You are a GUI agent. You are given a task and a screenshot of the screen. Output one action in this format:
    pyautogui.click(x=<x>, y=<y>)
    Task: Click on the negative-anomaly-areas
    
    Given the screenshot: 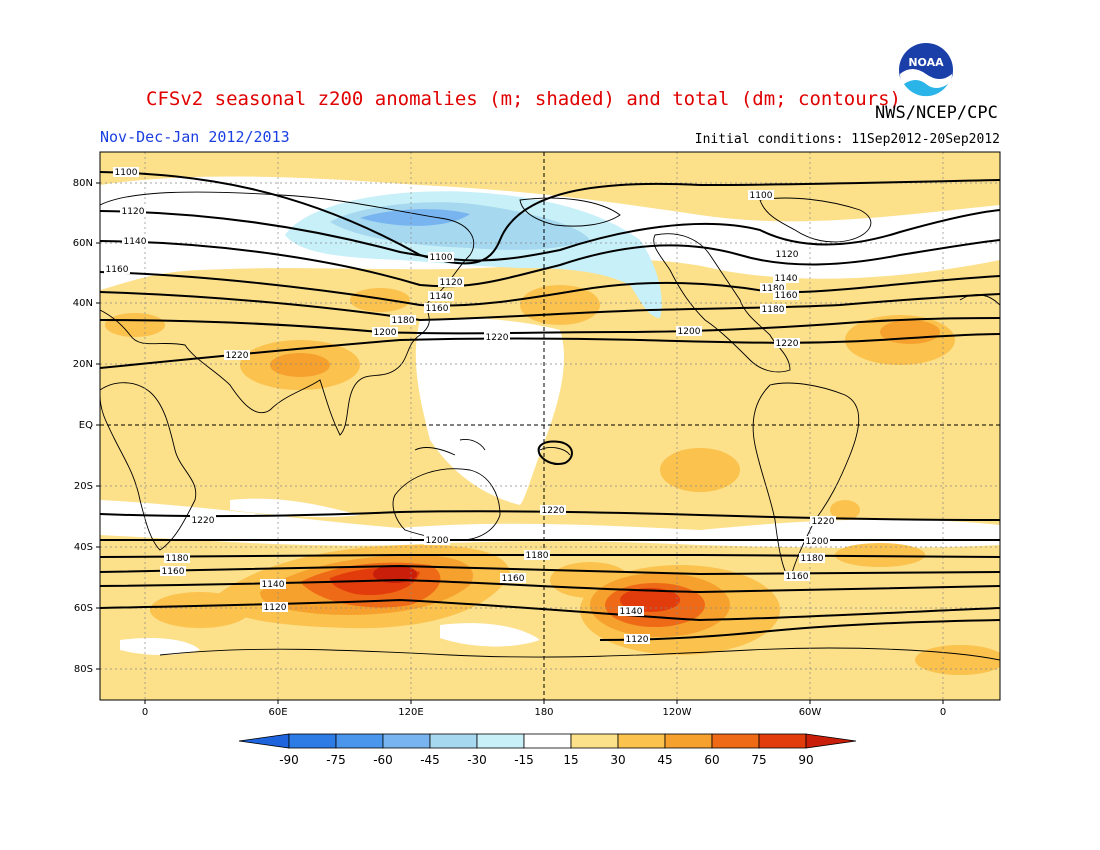 What is the action you would take?
    pyautogui.click(x=473, y=254)
    